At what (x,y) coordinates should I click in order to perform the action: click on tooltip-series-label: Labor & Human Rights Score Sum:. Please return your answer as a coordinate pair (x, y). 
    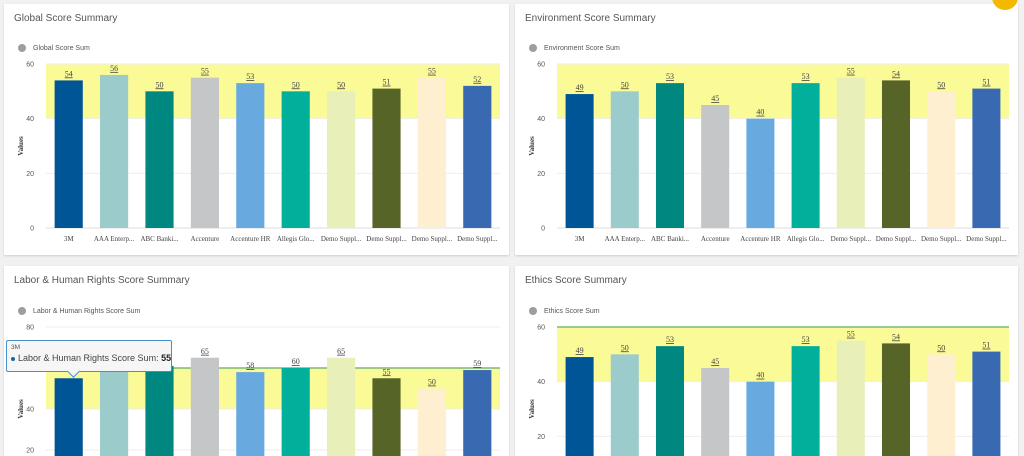
    Looking at the image, I should click on (89, 358).